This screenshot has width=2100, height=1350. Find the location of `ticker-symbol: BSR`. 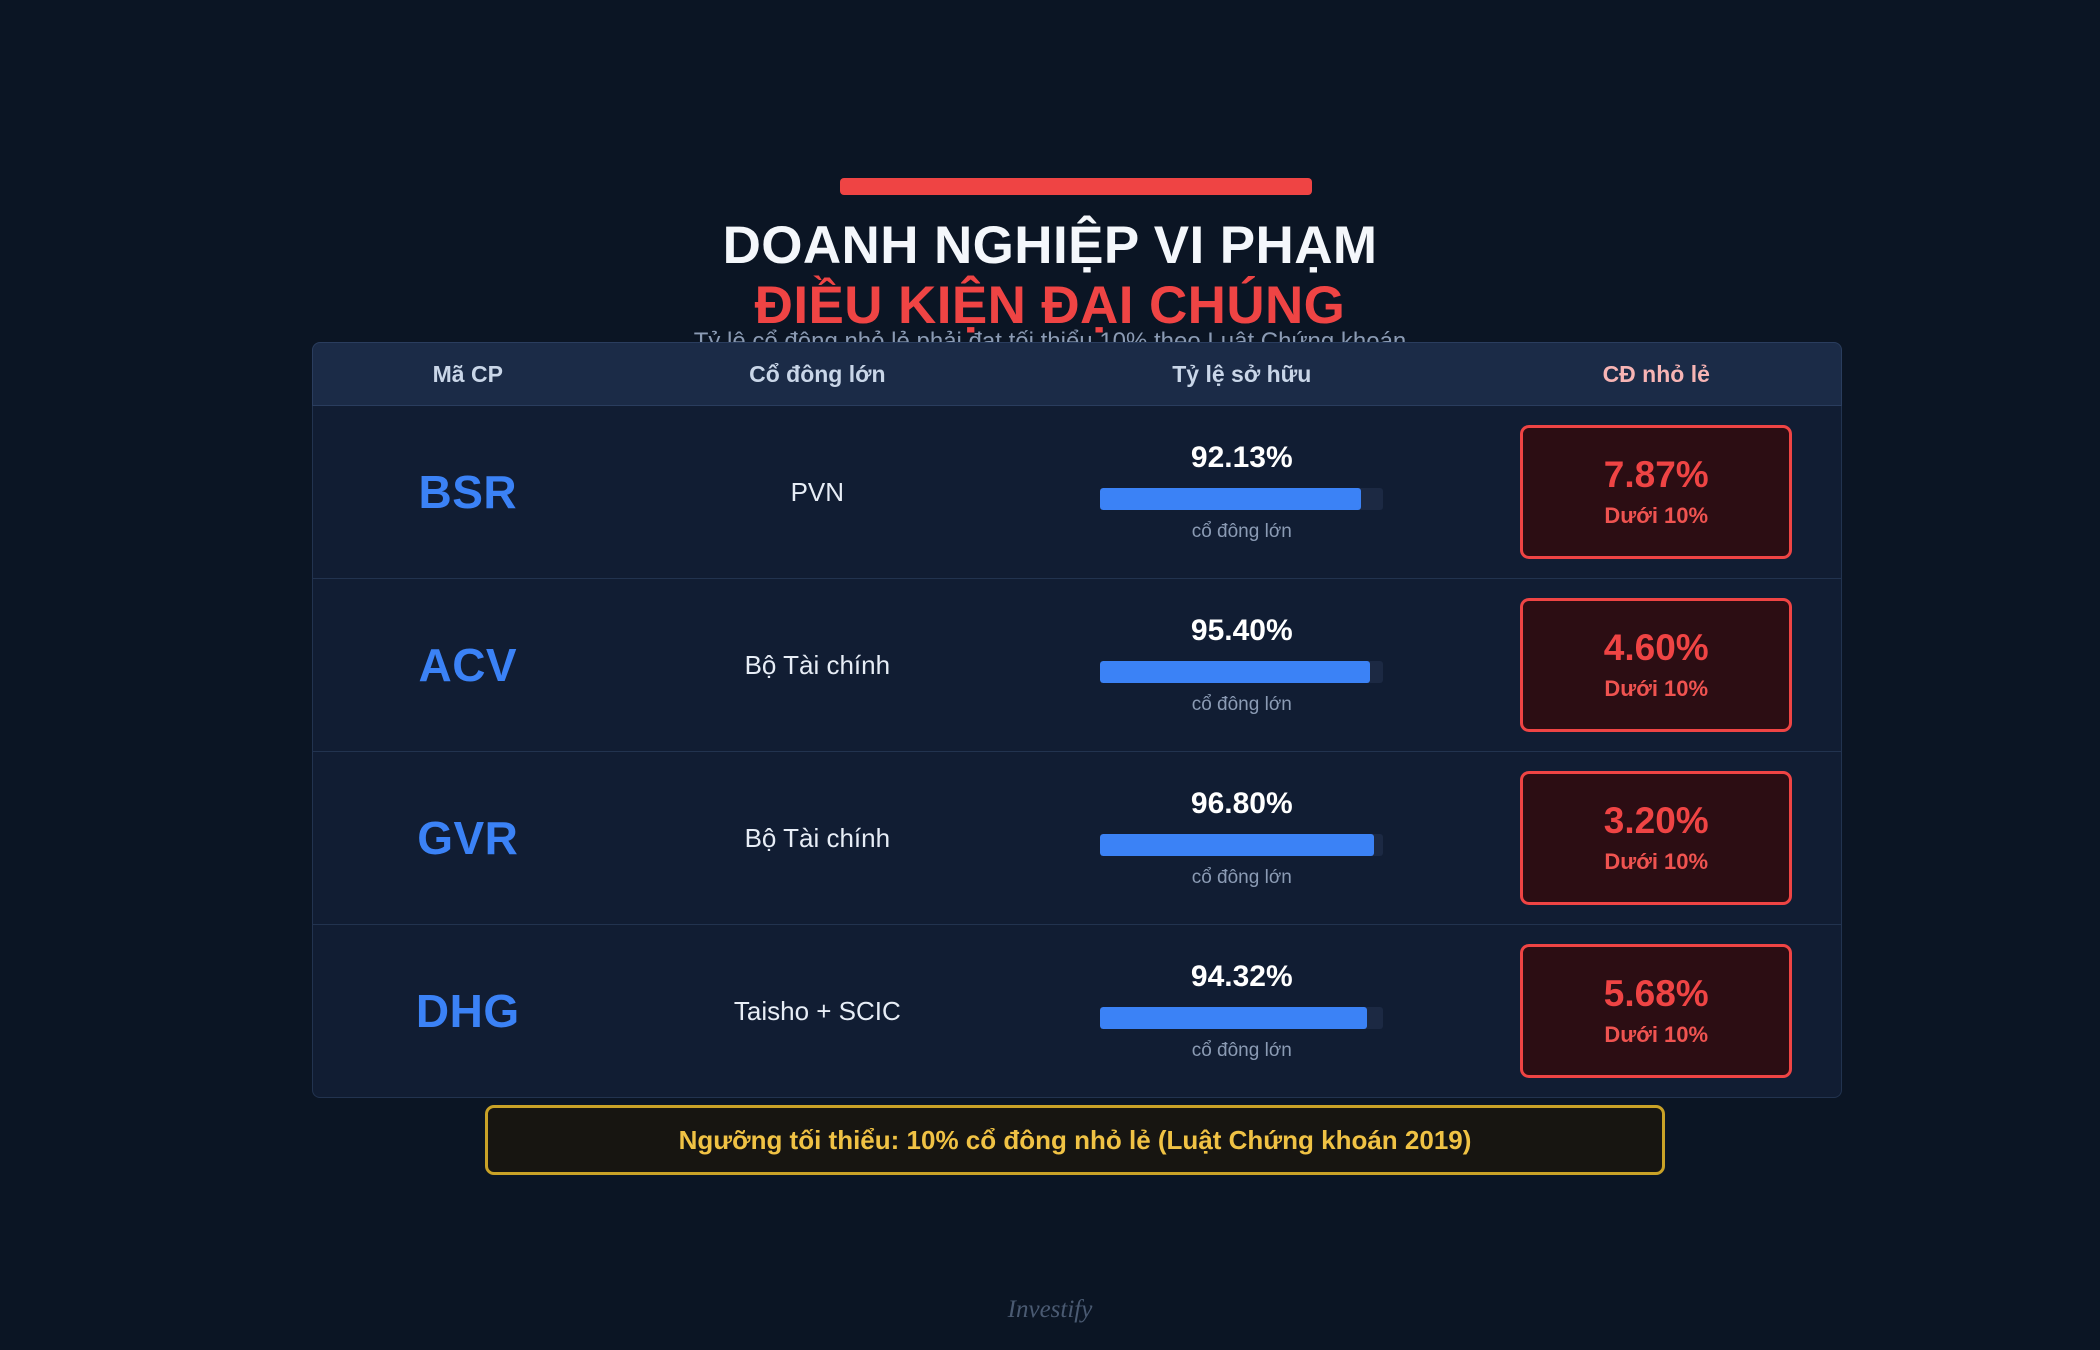

ticker-symbol: BSR is located at coordinates (468, 492).